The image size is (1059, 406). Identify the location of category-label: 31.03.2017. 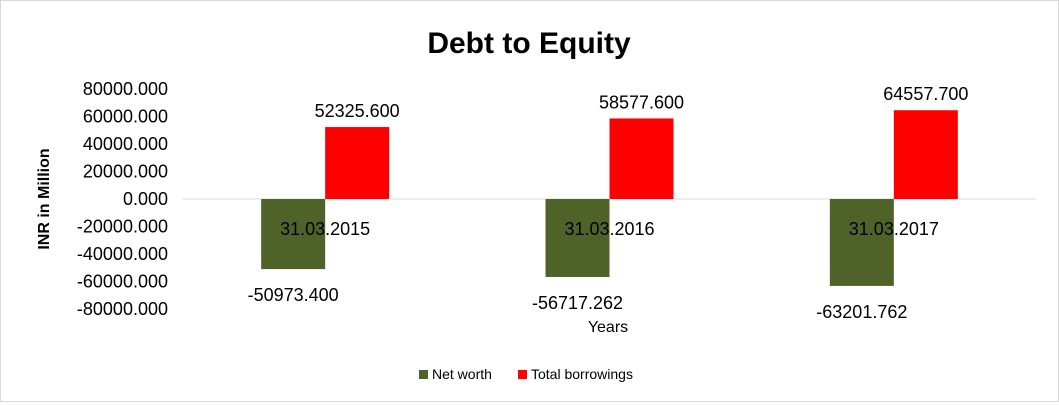
(894, 229).